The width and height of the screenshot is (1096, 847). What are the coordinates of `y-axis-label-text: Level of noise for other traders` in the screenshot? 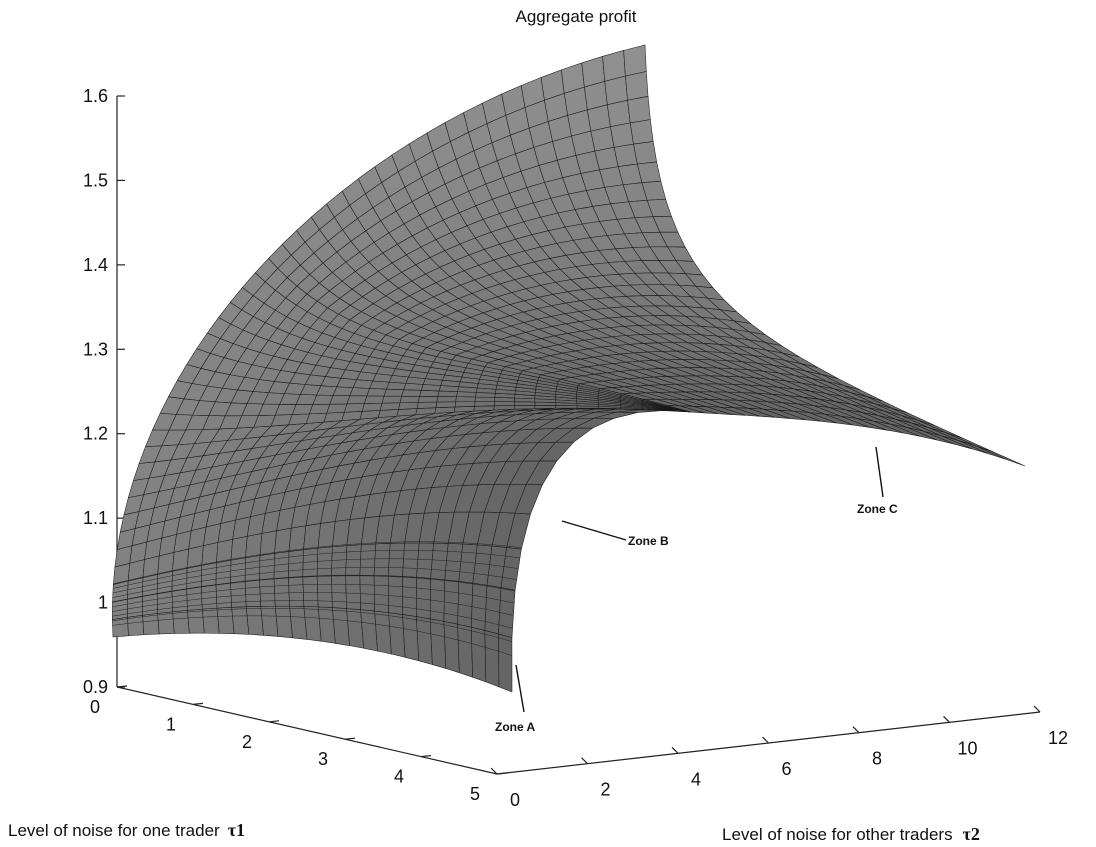 It's located at (837, 834).